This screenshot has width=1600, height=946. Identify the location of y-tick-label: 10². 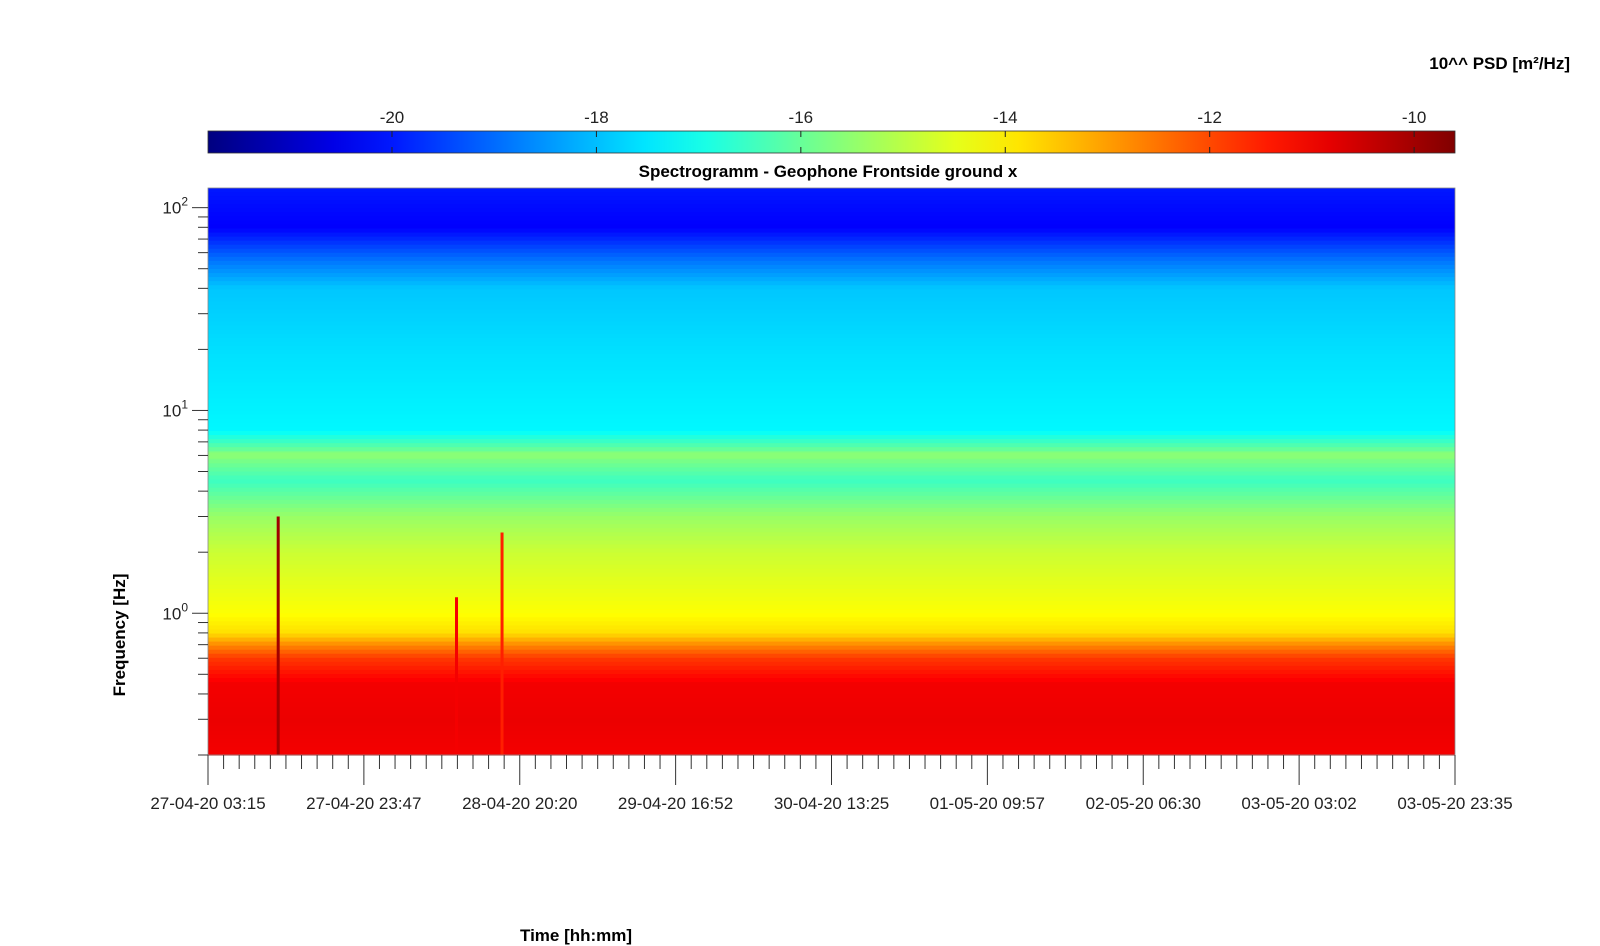
(175, 206).